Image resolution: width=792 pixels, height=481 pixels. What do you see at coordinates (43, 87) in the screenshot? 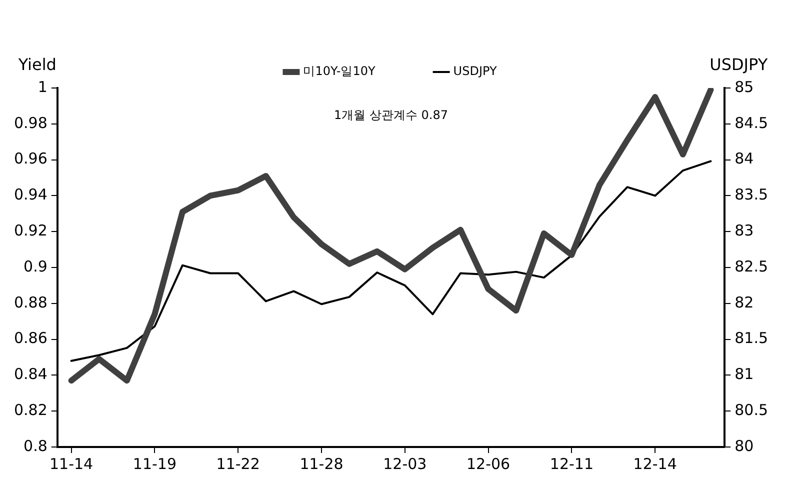
I see `y-tick-label: 1` at bounding box center [43, 87].